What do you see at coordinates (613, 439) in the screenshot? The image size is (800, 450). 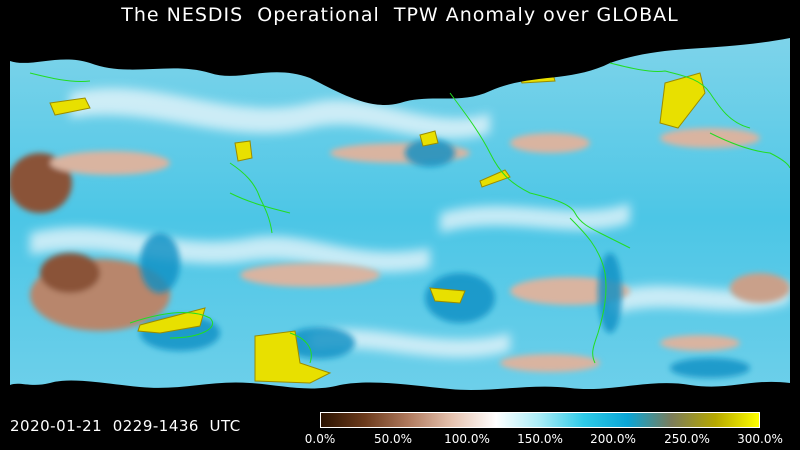 I see `colorbar-tick-4: 200.0%` at bounding box center [613, 439].